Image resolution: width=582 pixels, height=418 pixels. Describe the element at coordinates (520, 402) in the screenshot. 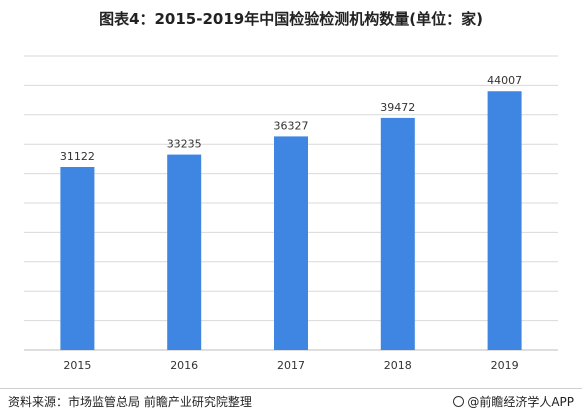

I see `brand-text: @前瞻经济学人APP` at that location.